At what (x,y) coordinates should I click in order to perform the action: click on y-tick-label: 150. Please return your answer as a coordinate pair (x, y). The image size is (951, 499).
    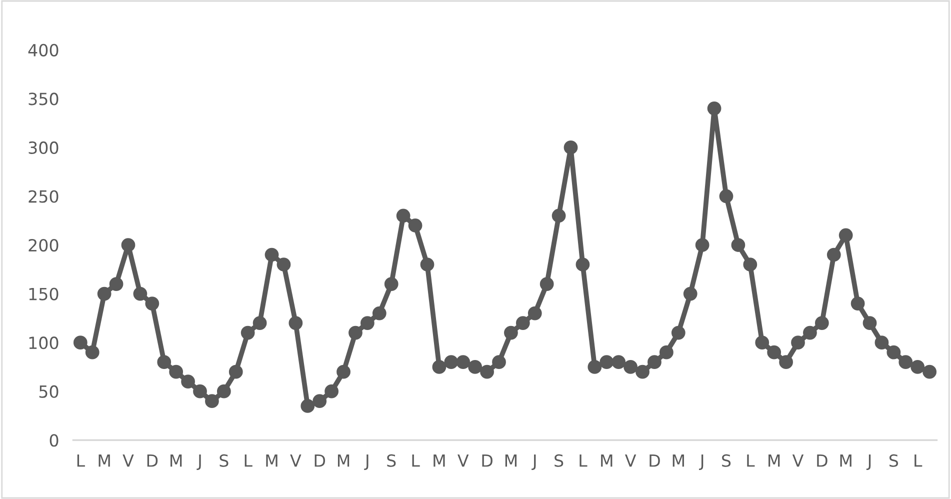
    Looking at the image, I should click on (43, 294).